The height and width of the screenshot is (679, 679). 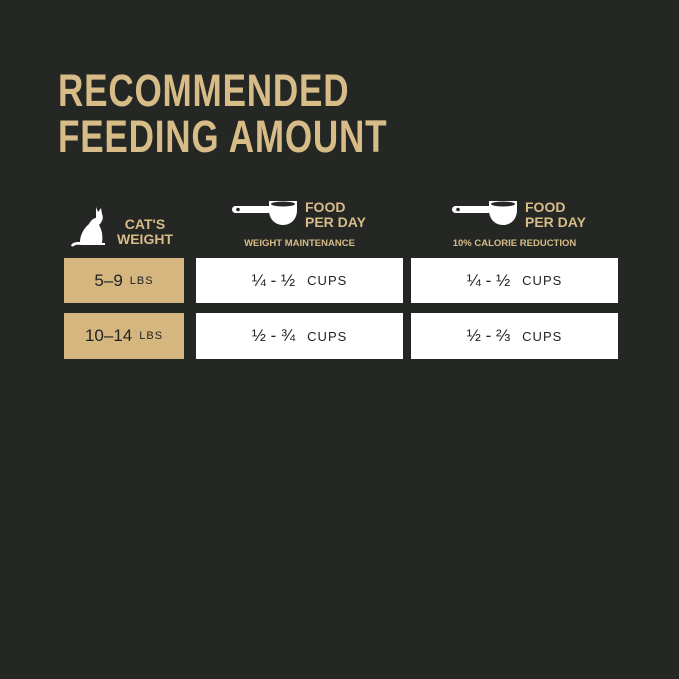 I want to click on maintenance-cell: ¼ - ½ CUPS, so click(x=299, y=280).